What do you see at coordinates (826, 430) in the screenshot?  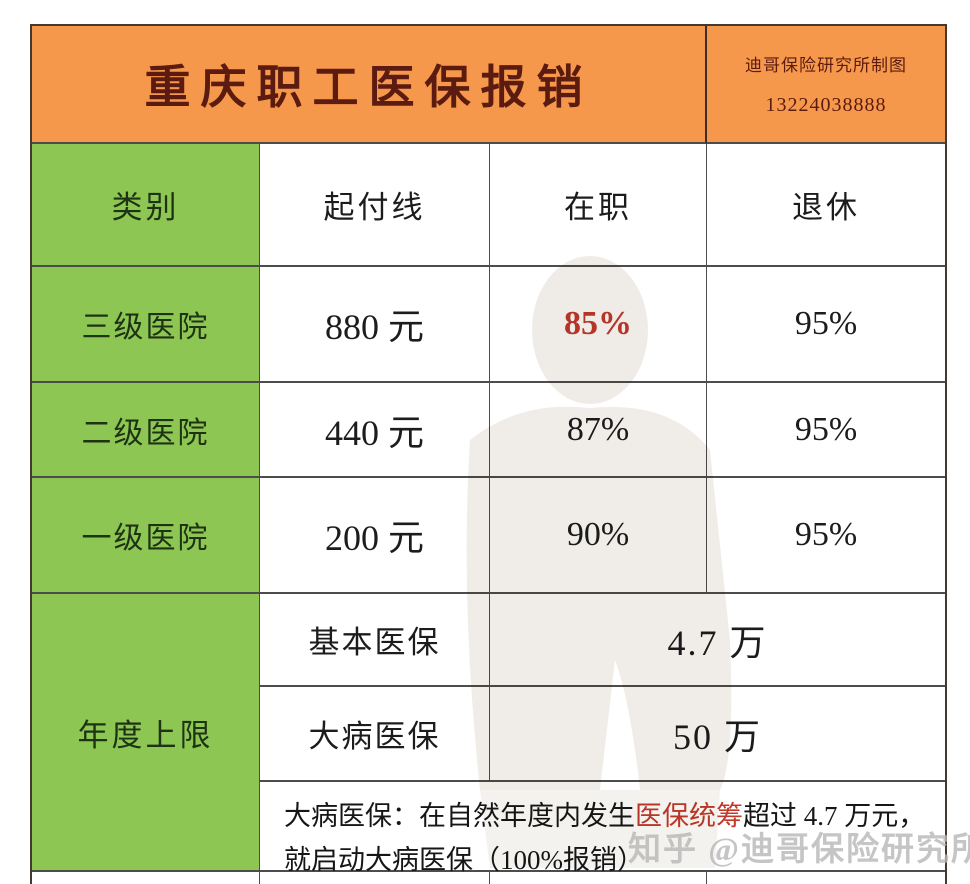 I see `row-tier2-retired-rate: 95%` at bounding box center [826, 430].